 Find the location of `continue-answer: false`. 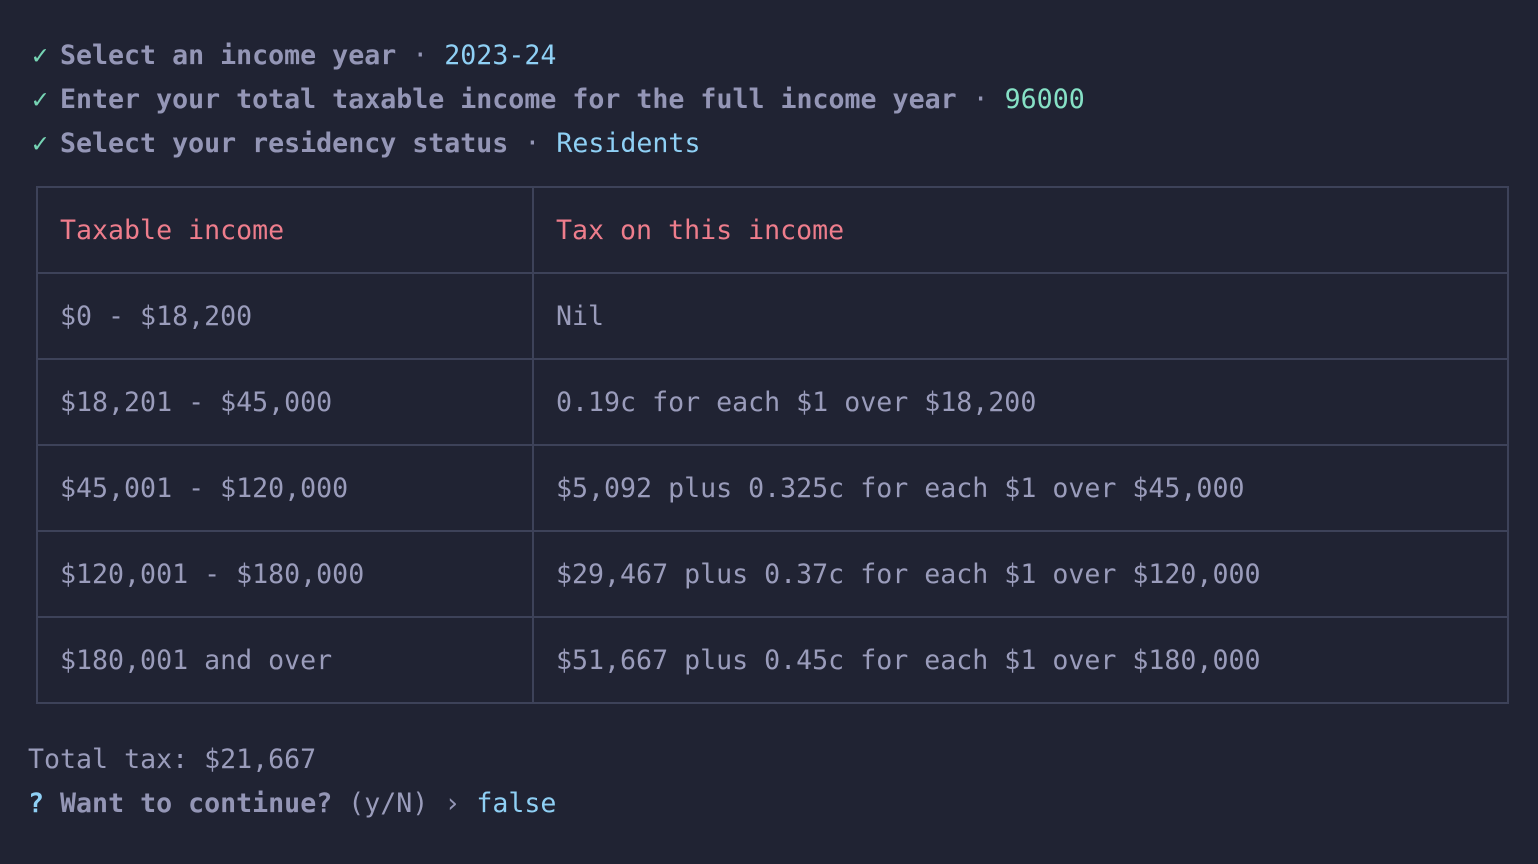

continue-answer: false is located at coordinates (516, 803).